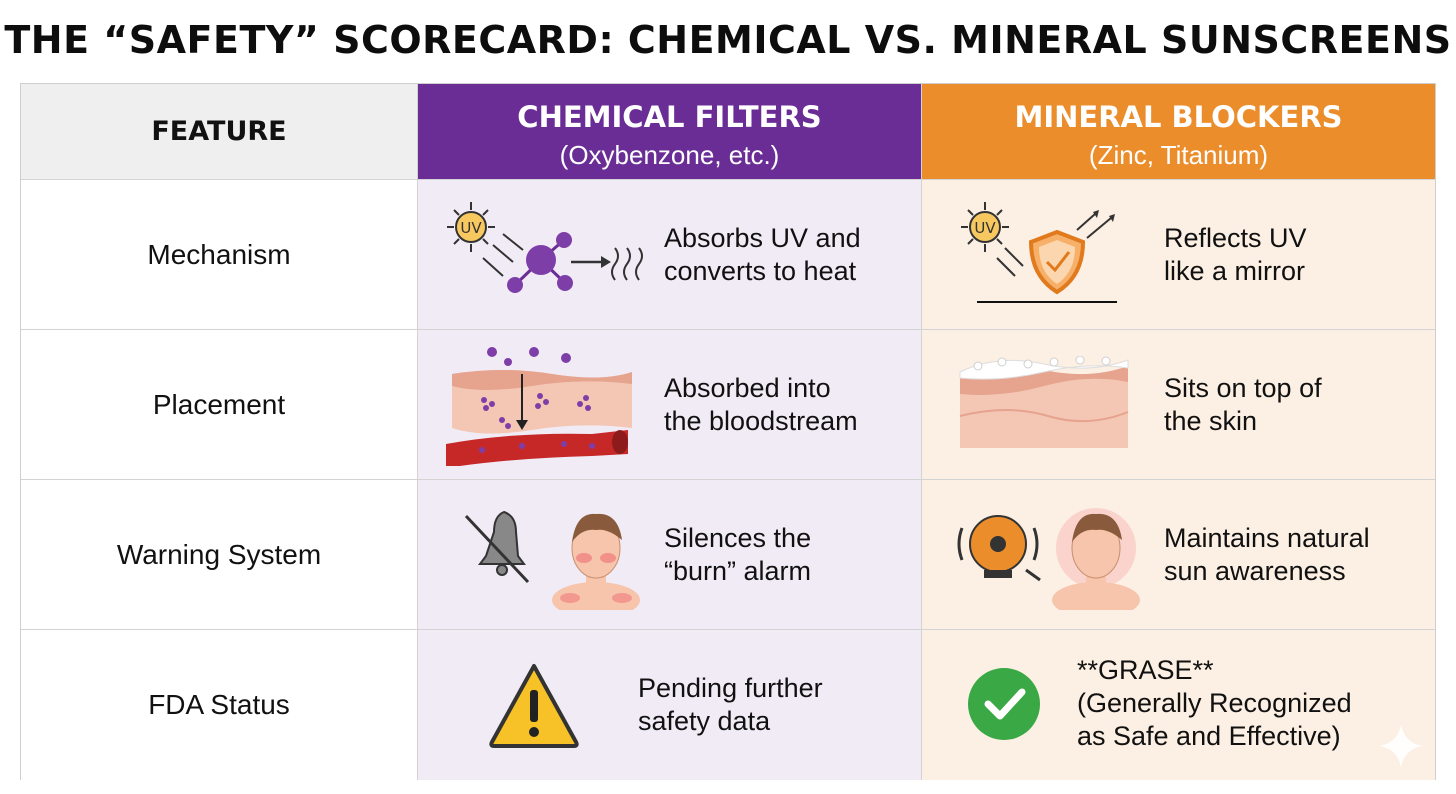  I want to click on chemical-cell-fda-status: Pending further safety data, so click(670, 705).